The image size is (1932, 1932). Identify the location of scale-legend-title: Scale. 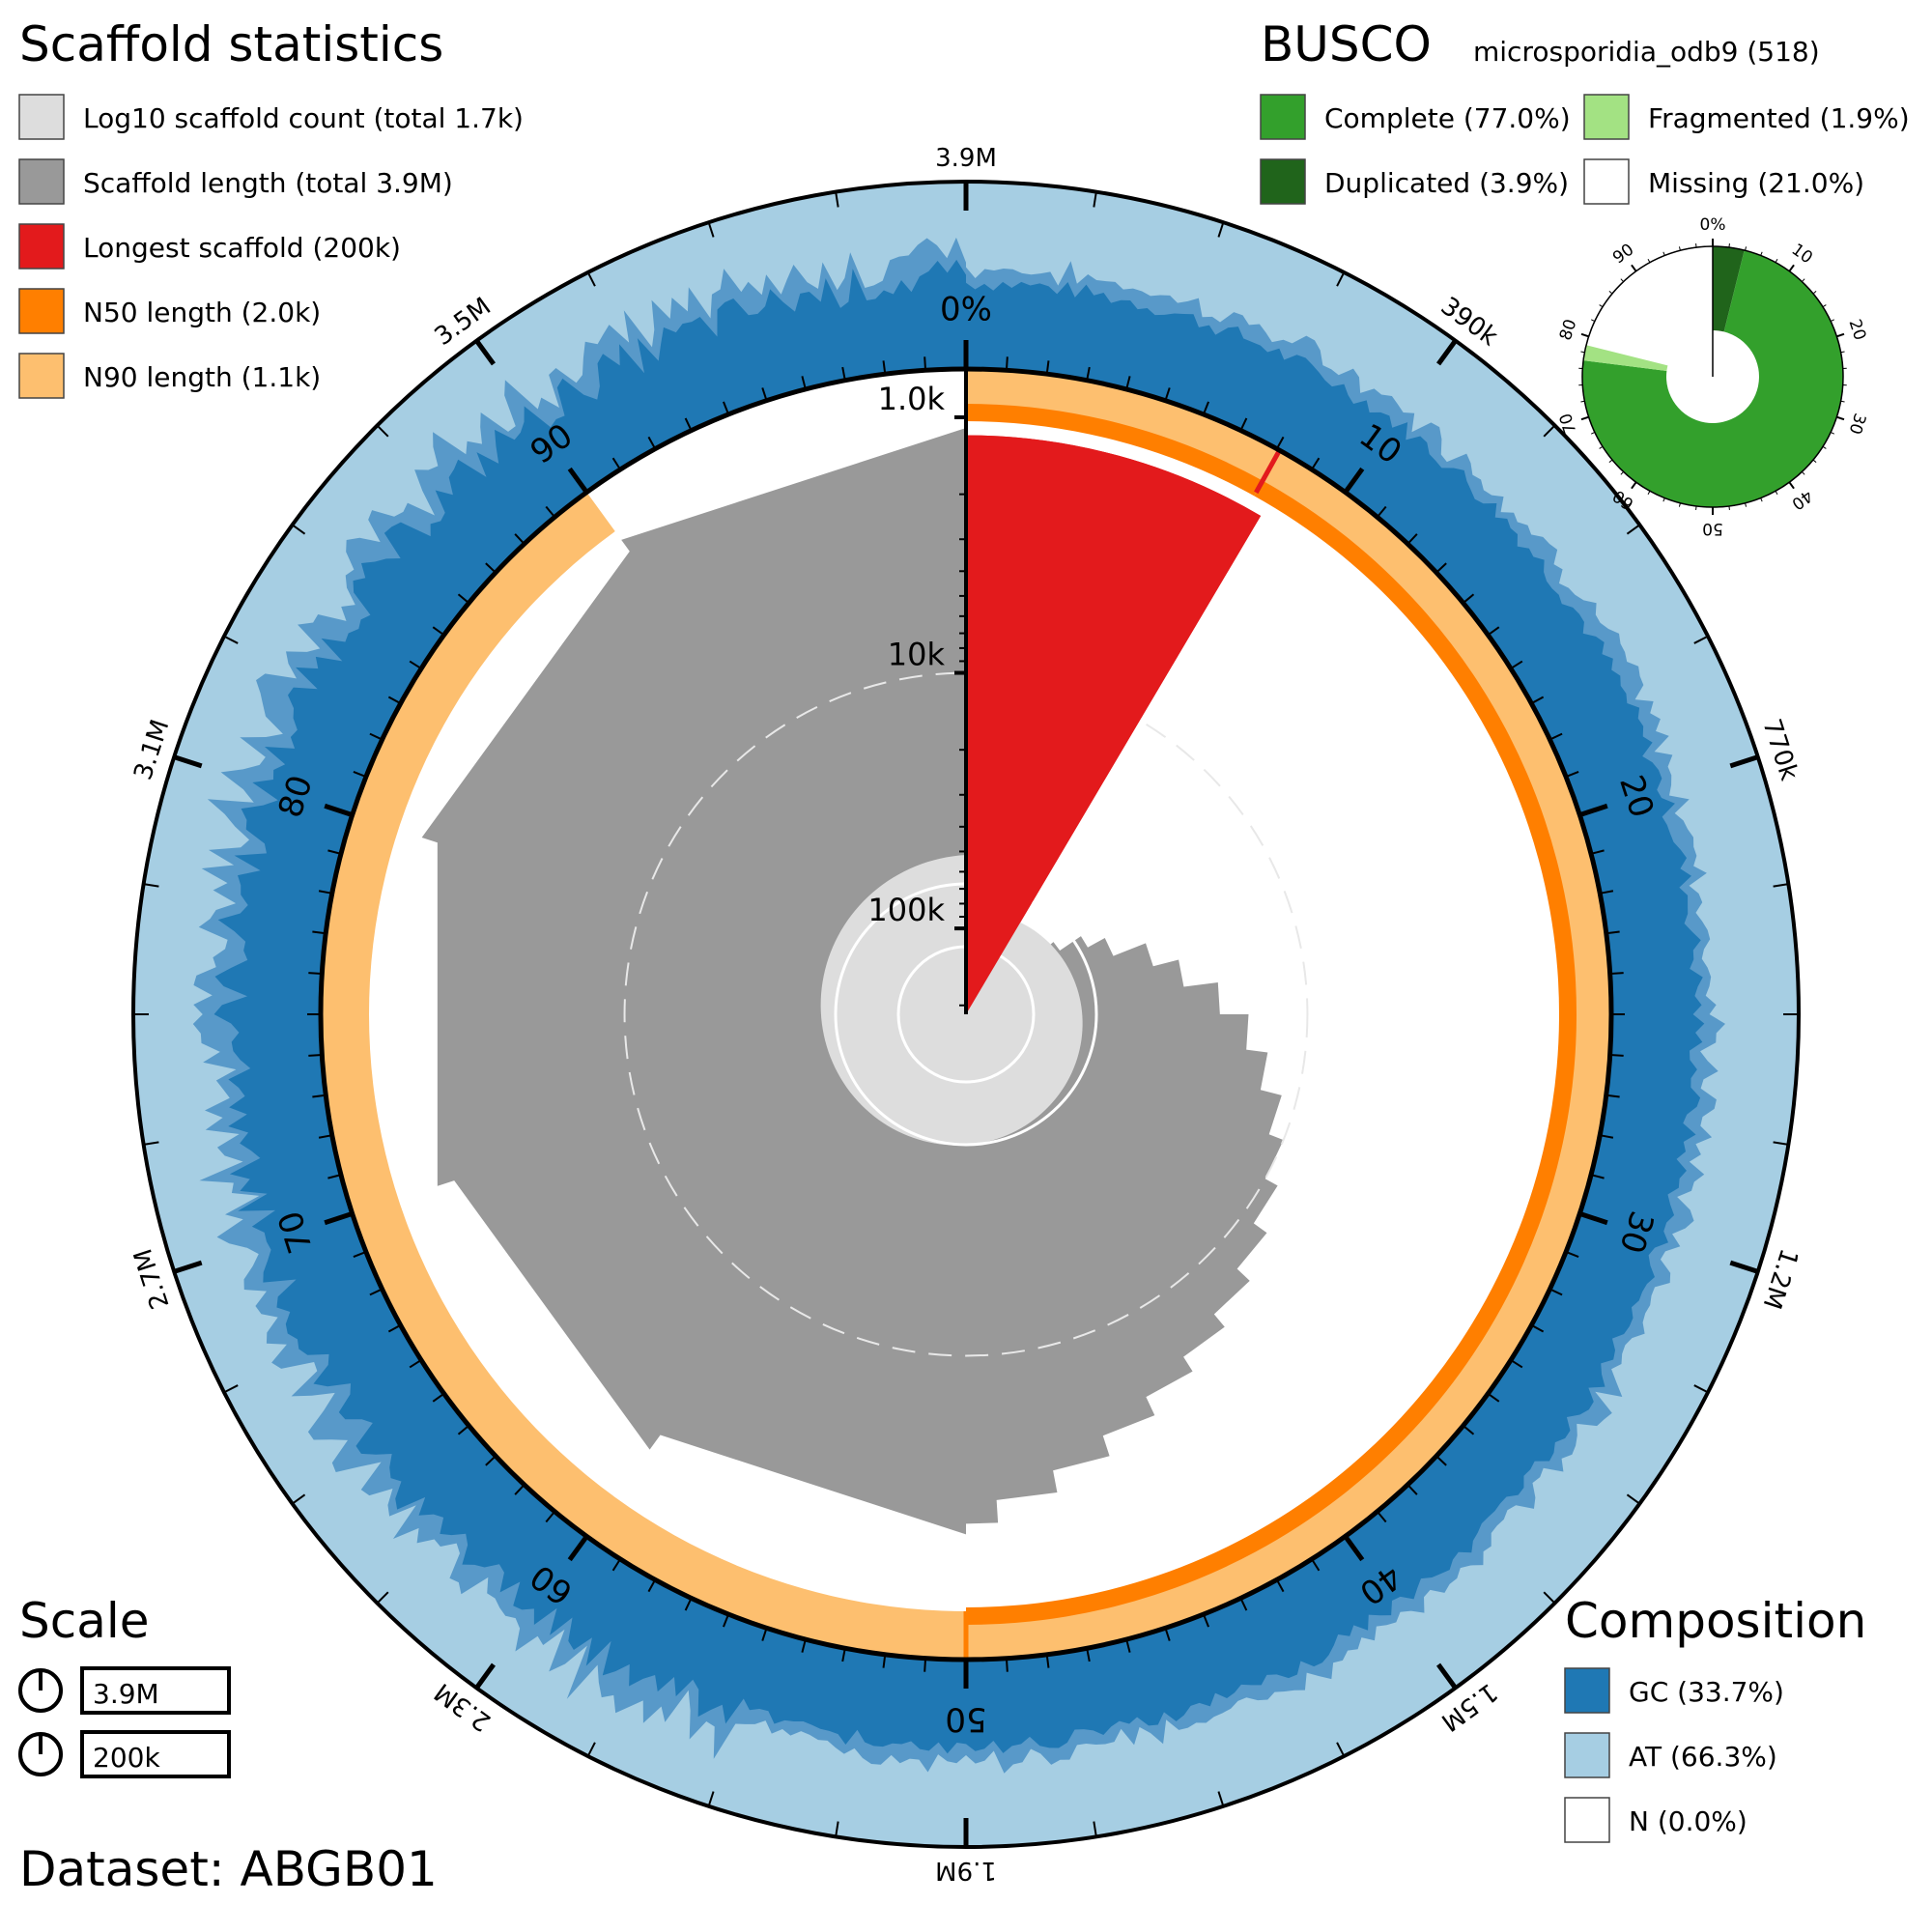
(84, 1621).